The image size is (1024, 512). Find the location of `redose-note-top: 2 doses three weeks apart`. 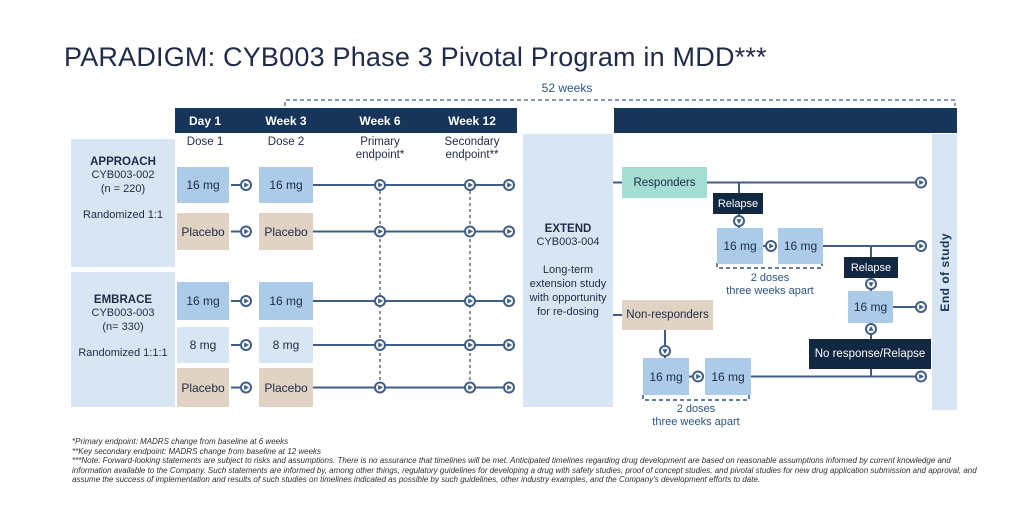

redose-note-top: 2 doses three weeks apart is located at coordinates (770, 284).